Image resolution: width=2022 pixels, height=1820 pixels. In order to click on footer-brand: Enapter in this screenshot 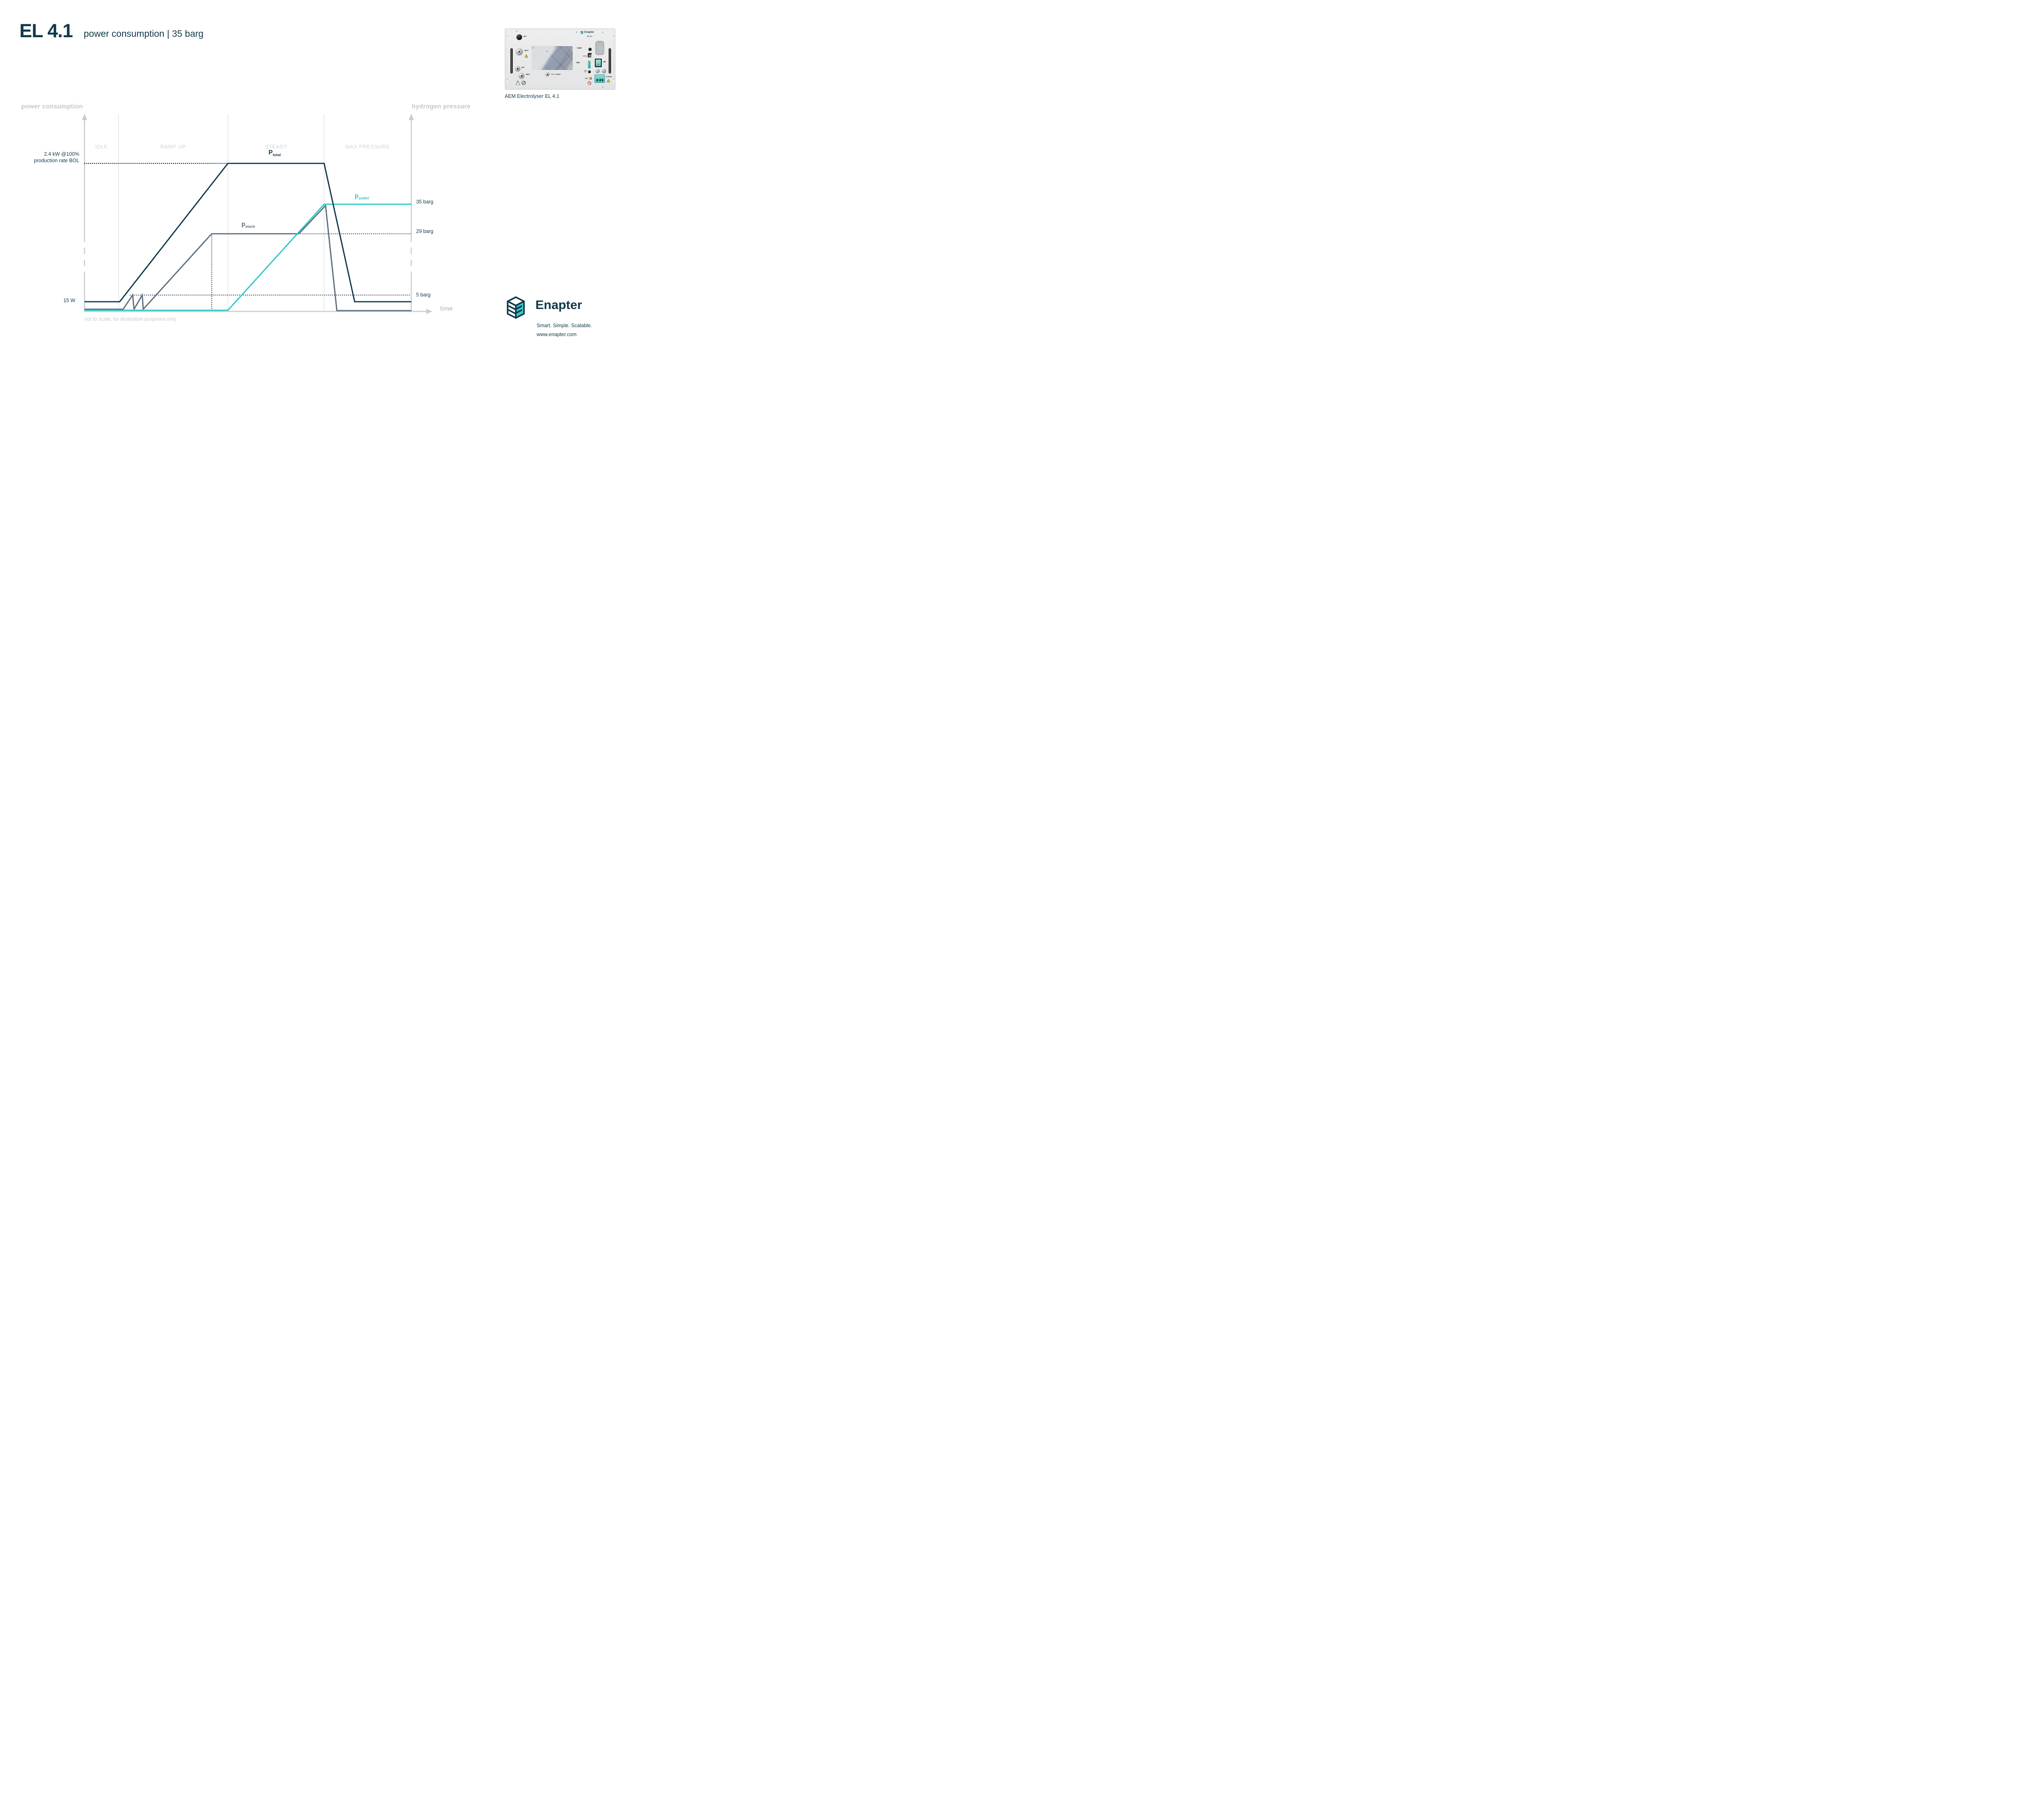, I will do `click(558, 305)`.